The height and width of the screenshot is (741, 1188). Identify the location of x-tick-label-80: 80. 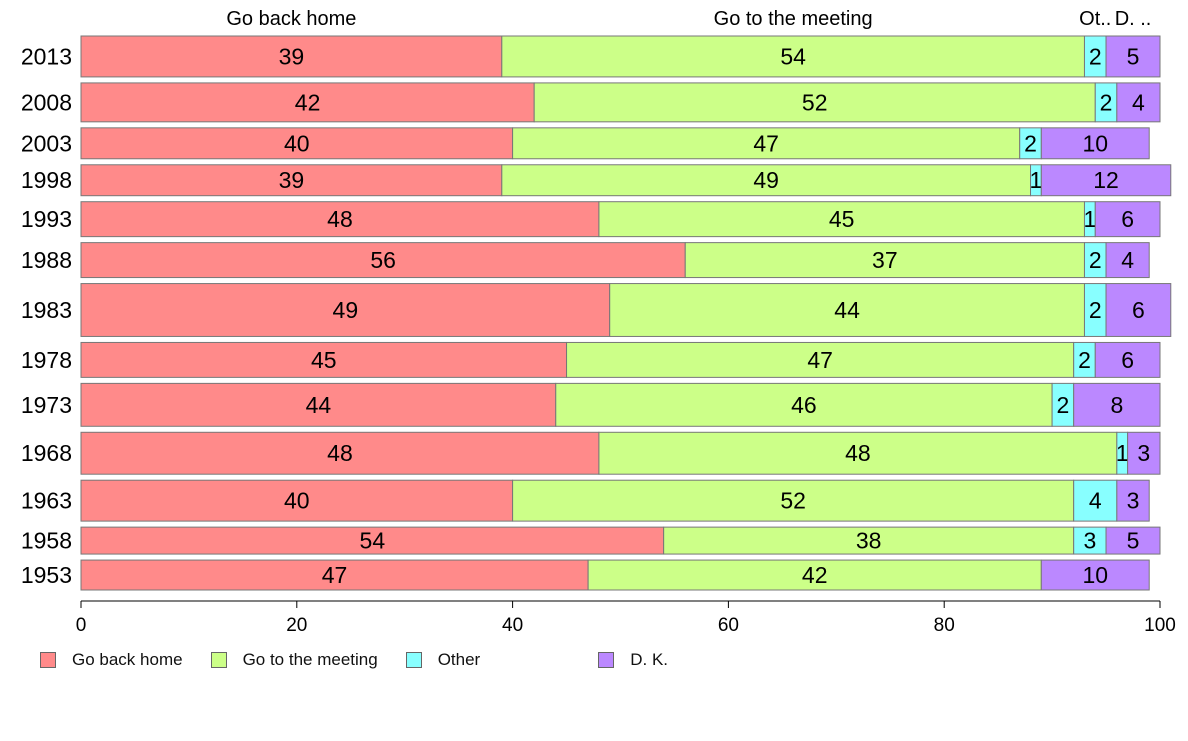
(944, 625).